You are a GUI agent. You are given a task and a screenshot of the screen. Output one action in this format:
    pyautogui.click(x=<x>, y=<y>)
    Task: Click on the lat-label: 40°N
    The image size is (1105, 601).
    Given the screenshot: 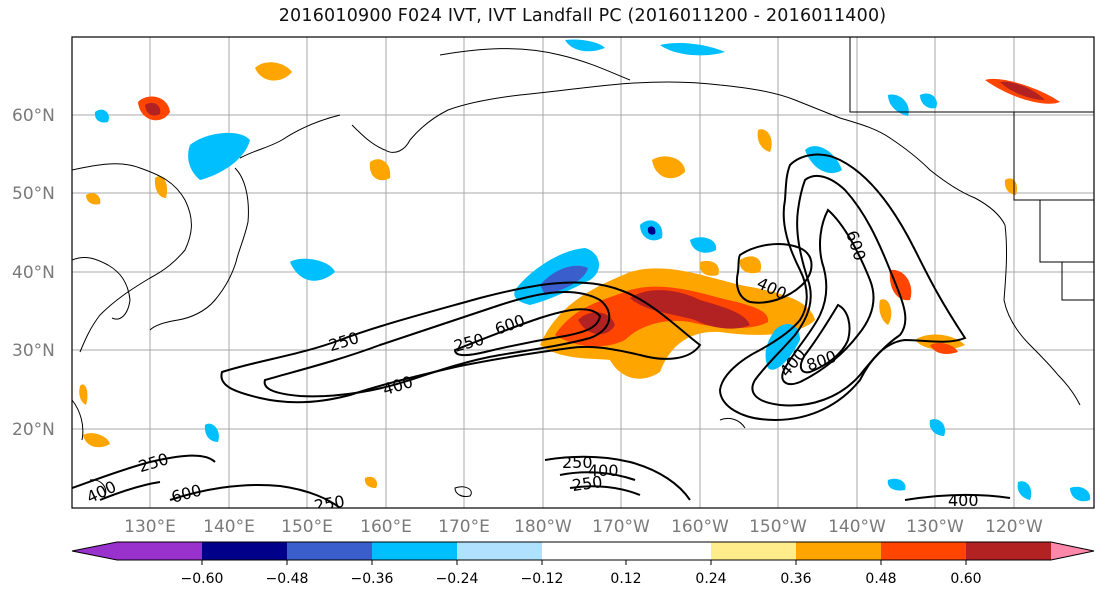 What is the action you would take?
    pyautogui.click(x=33, y=273)
    